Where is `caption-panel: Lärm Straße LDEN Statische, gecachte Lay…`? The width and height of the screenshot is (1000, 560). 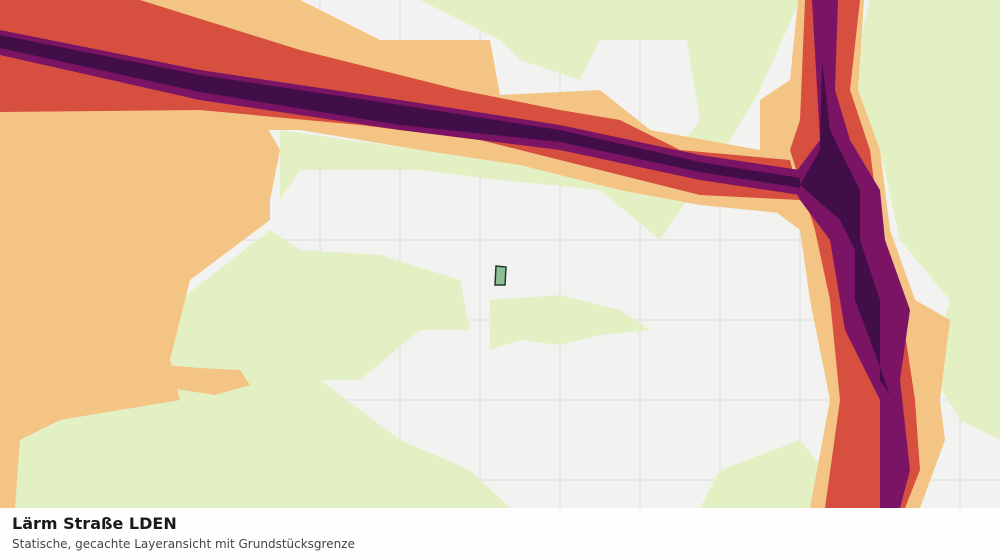
caption-panel: Lärm Straße LDEN Statische, gecachte Lay… is located at coordinates (500, 534).